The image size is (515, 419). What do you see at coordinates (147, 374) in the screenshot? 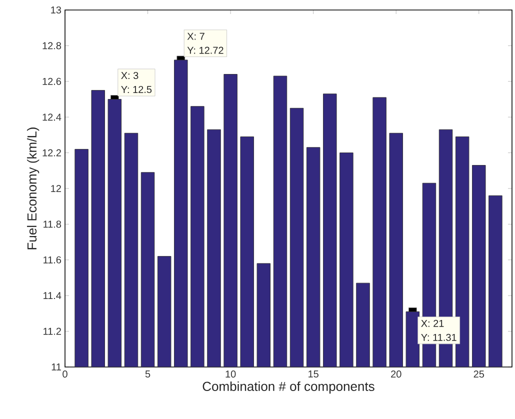
I see `x-tick-label: 5` at bounding box center [147, 374].